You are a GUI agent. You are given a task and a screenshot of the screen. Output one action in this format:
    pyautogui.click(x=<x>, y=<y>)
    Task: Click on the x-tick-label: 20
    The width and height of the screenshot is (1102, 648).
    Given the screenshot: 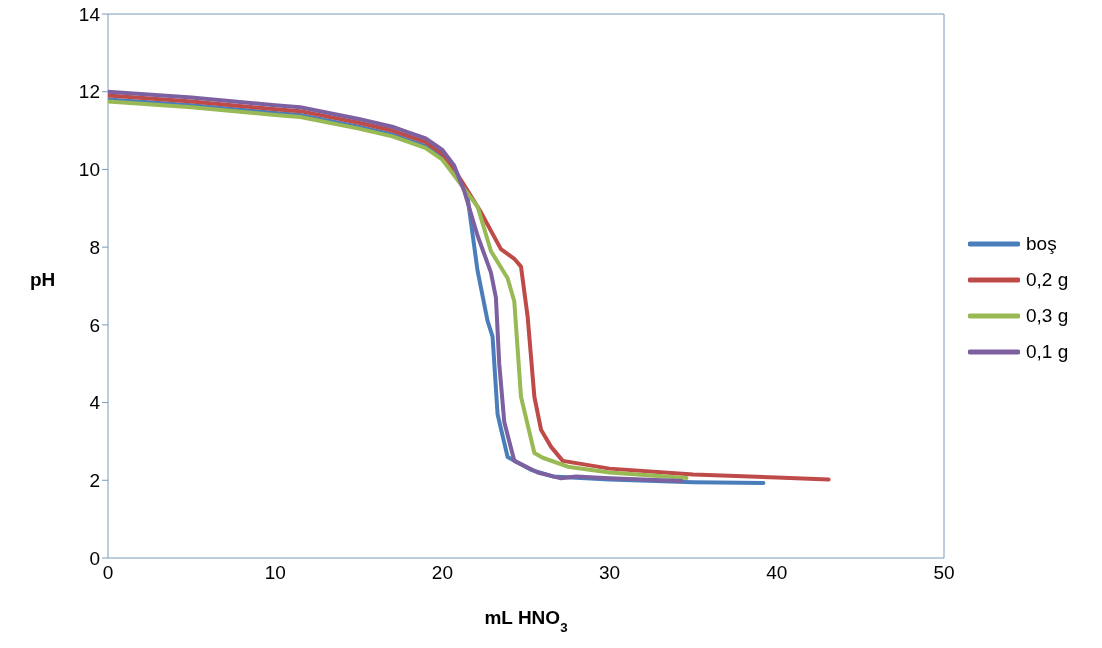 What is the action you would take?
    pyautogui.click(x=442, y=573)
    